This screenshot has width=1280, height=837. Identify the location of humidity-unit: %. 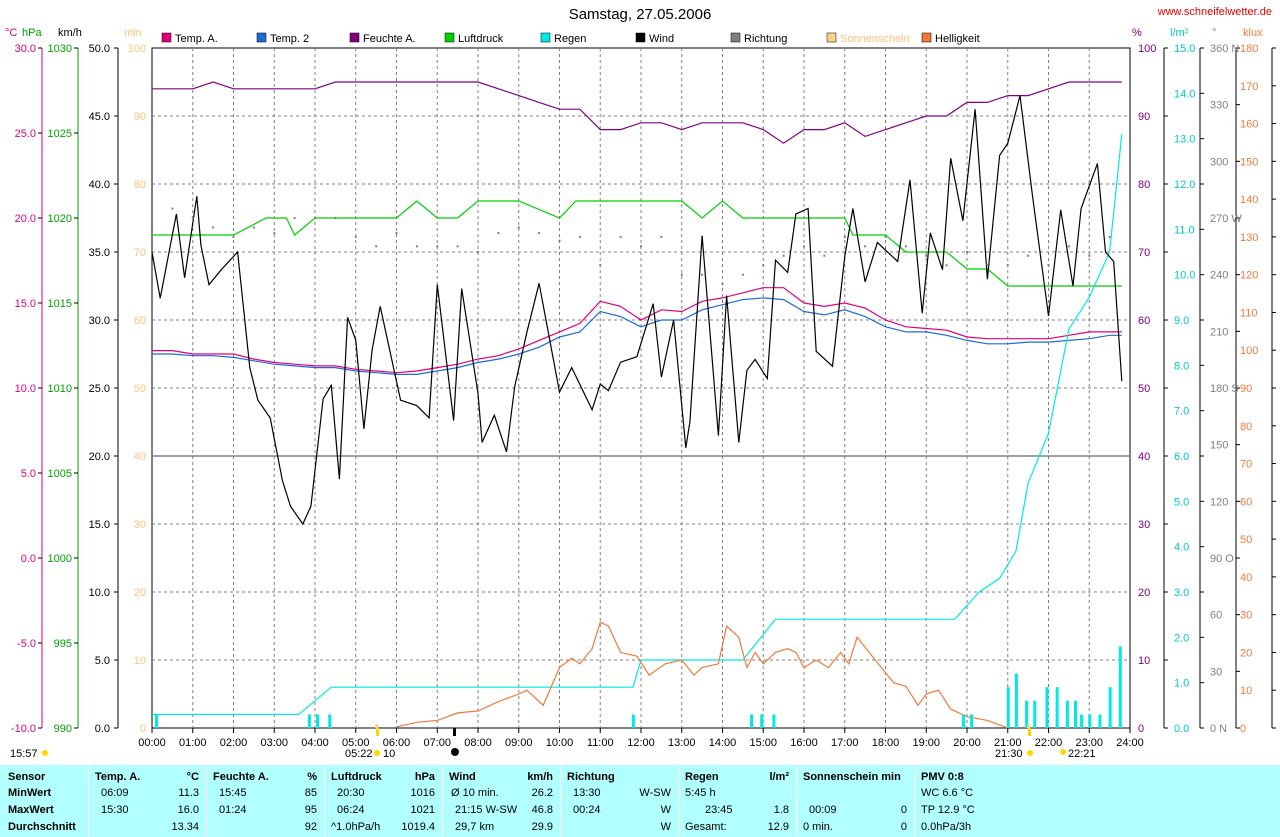
(312, 777).